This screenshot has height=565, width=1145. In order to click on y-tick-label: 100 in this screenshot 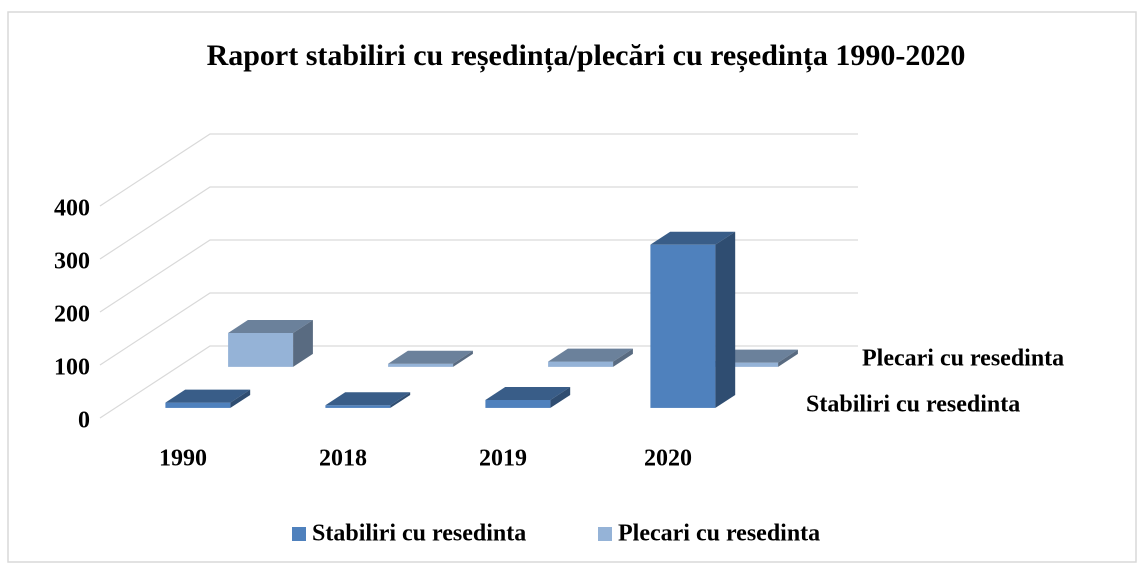, I will do `click(72, 368)`.